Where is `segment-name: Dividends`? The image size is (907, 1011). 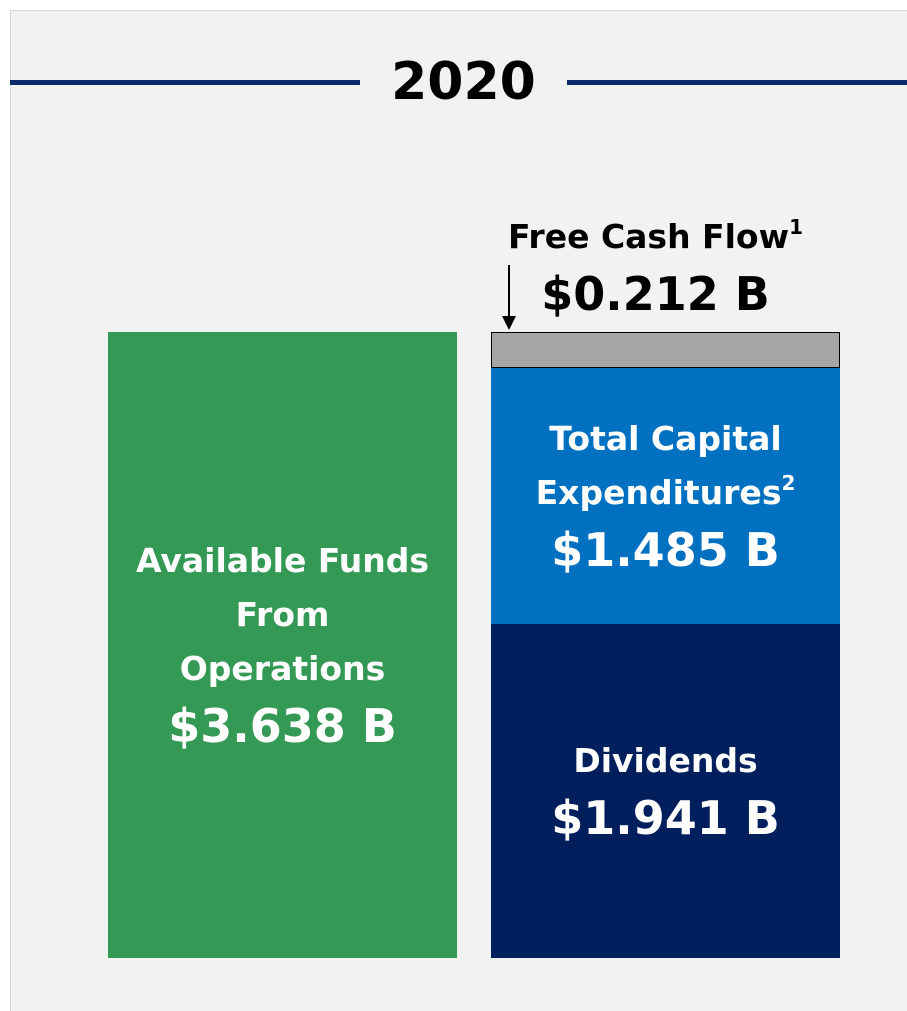
segment-name: Dividends is located at coordinates (665, 761).